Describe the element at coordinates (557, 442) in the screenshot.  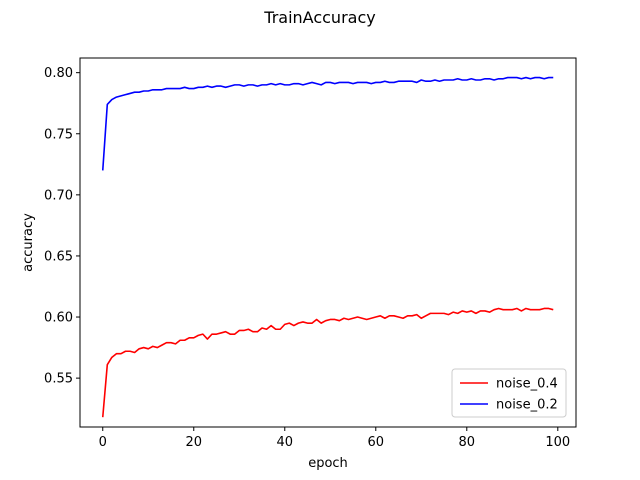
I see `x-tick-label: 100` at that location.